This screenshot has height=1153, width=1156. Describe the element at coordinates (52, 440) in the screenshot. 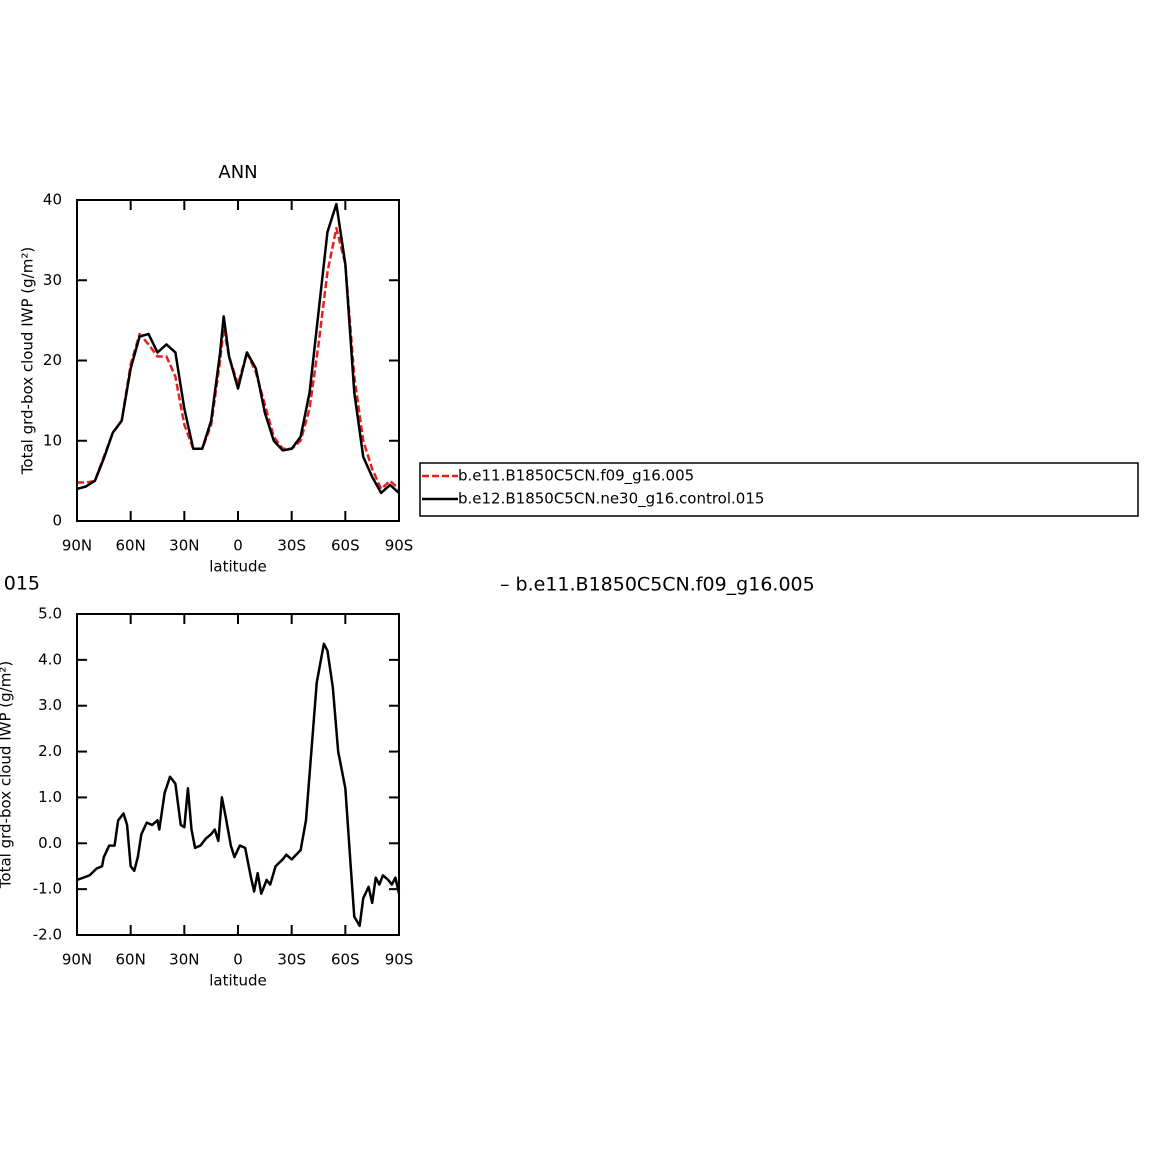

I see `y-tick-label: 10` at that location.